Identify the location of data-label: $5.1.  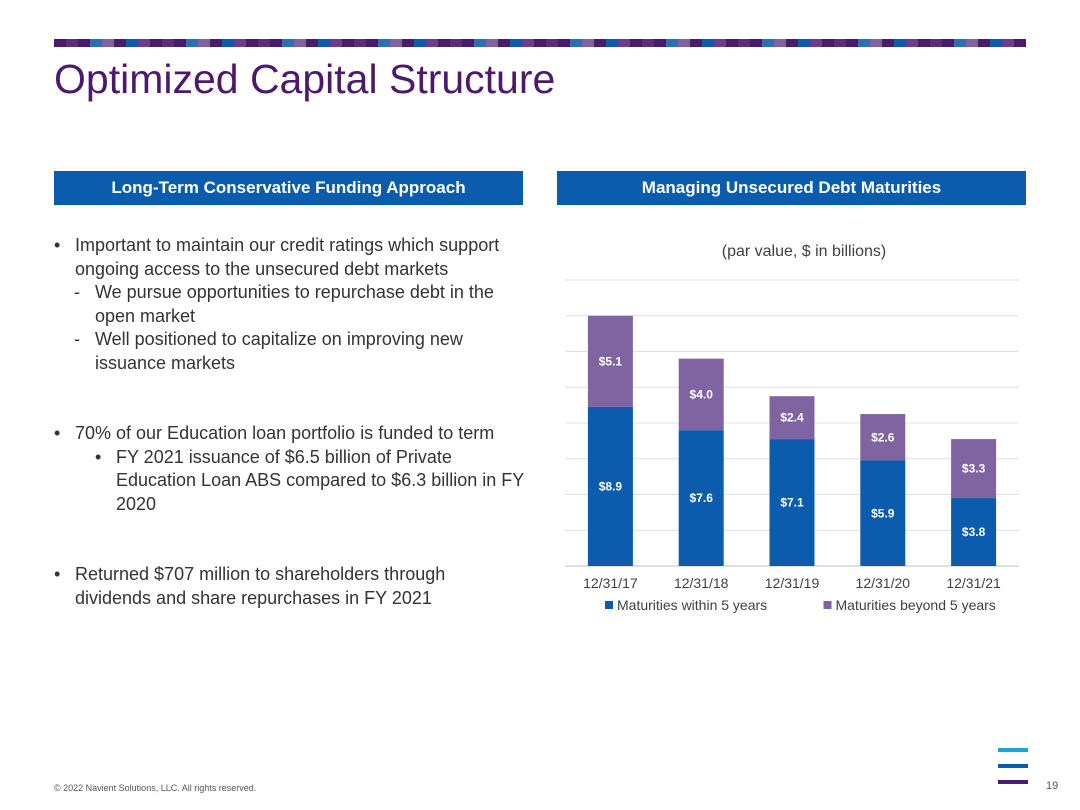
(611, 361).